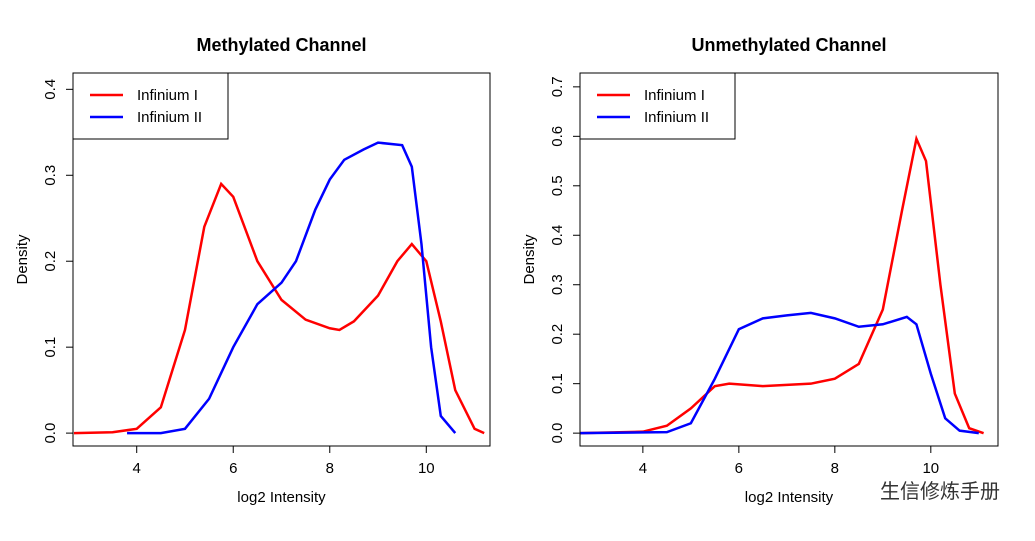 This screenshot has width=1035, height=541. I want to click on density-line, so click(779, 373).